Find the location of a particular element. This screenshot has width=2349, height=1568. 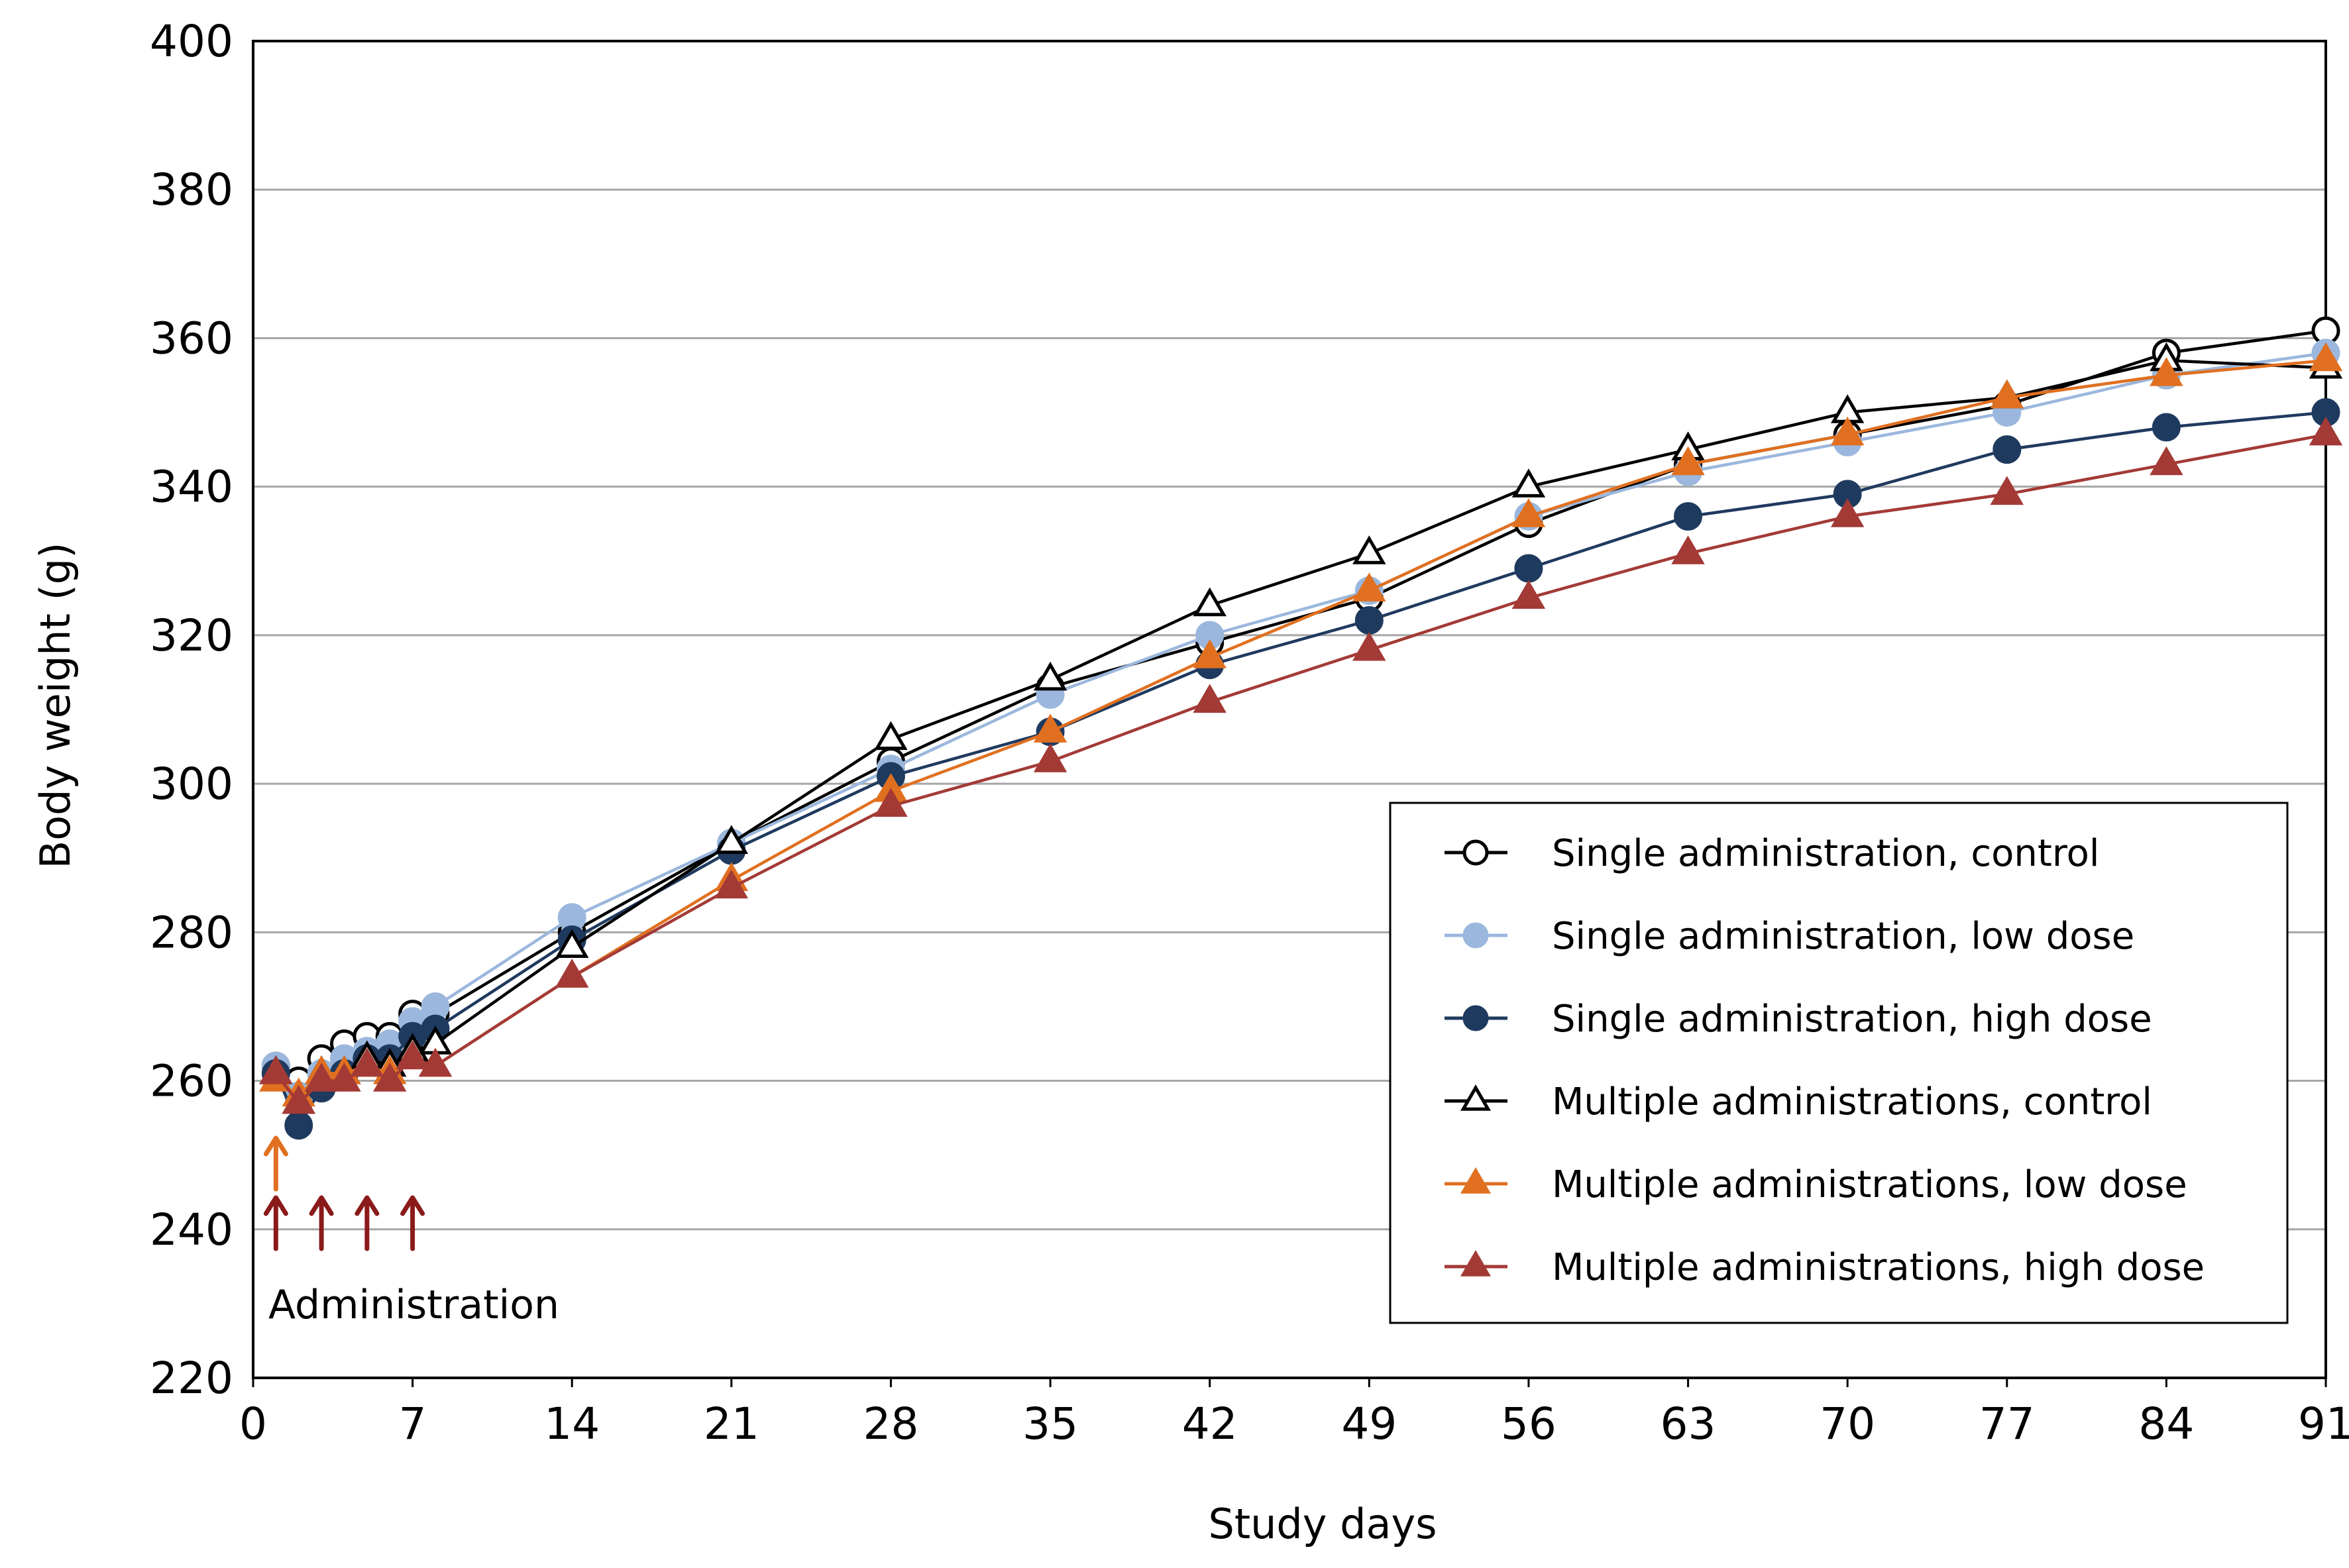

x-tick-label: 14 is located at coordinates (572, 1423).